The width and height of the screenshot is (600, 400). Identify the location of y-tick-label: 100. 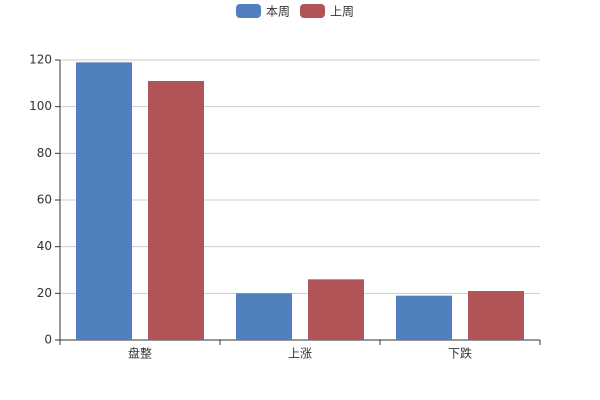
(40, 106).